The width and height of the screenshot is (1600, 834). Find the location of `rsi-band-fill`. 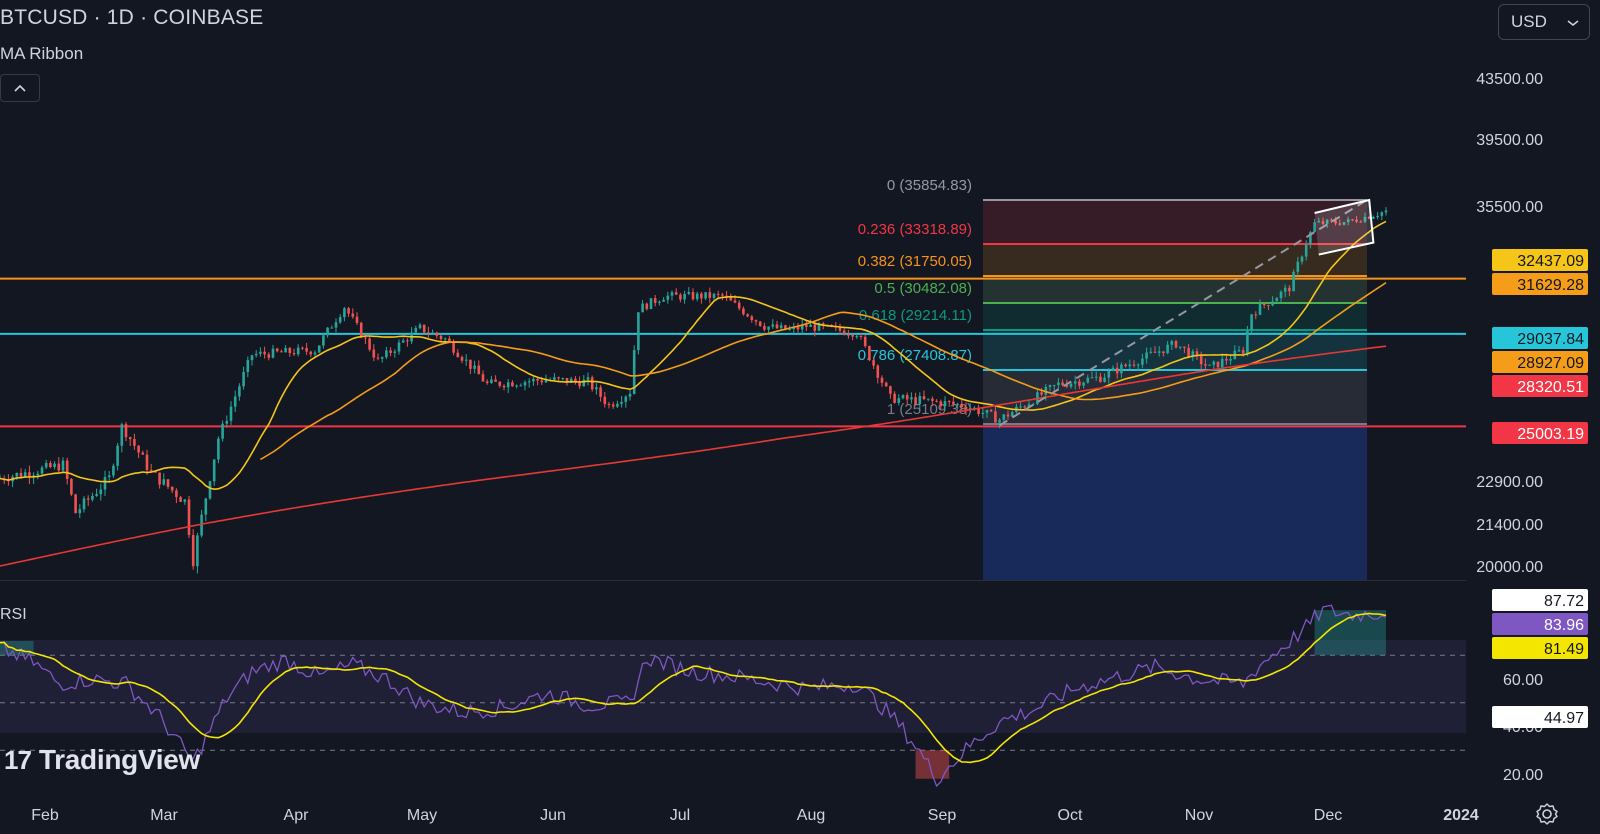

rsi-band-fill is located at coordinates (733, 686).